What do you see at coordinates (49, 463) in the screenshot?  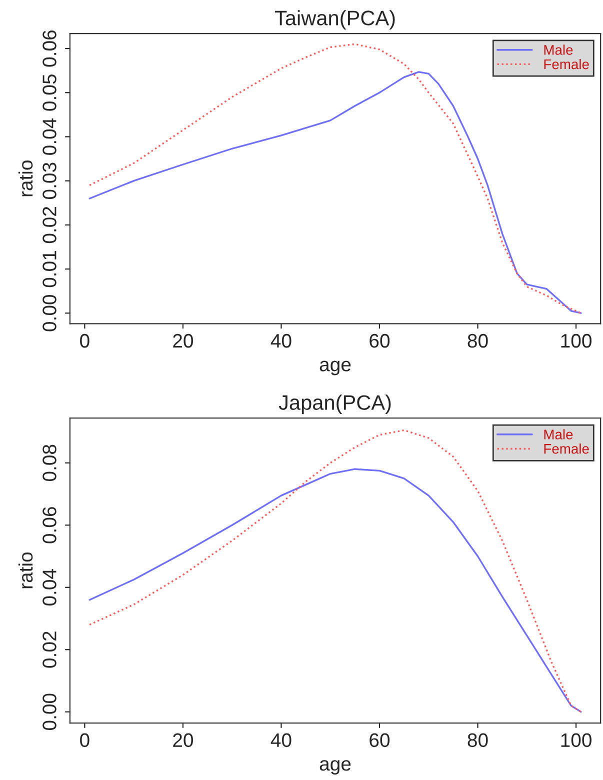 I see `y-tick-label: 0.08` at bounding box center [49, 463].